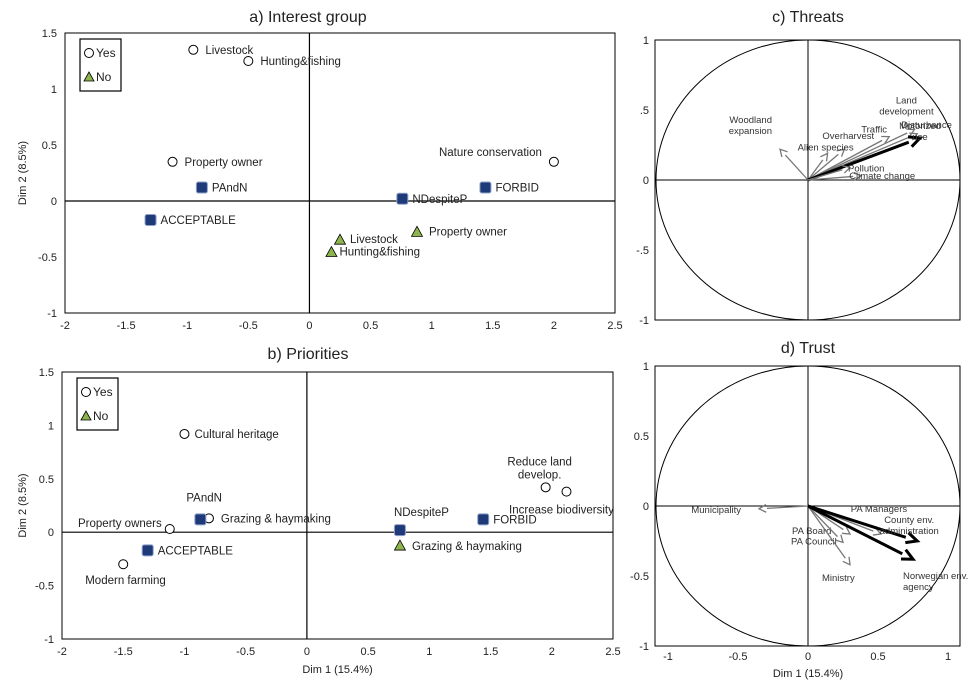 This screenshot has width=968, height=683. I want to click on vector-head-ministry, so click(846, 561).